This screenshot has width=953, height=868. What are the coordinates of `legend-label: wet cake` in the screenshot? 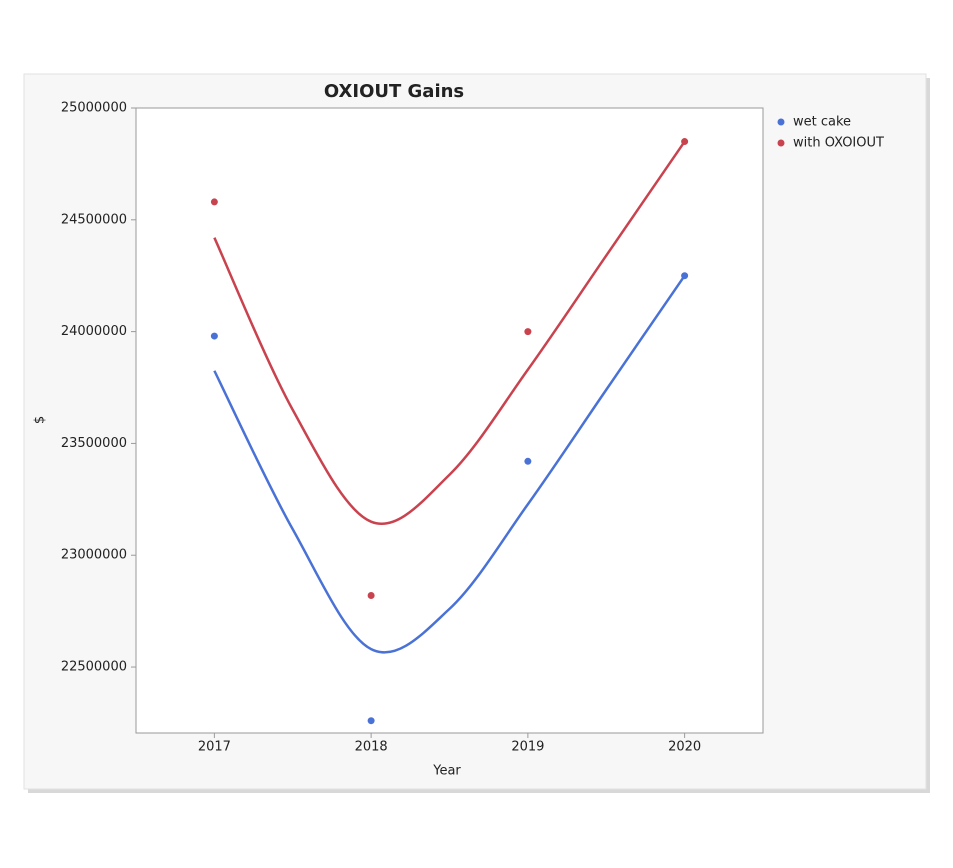 It's located at (822, 122).